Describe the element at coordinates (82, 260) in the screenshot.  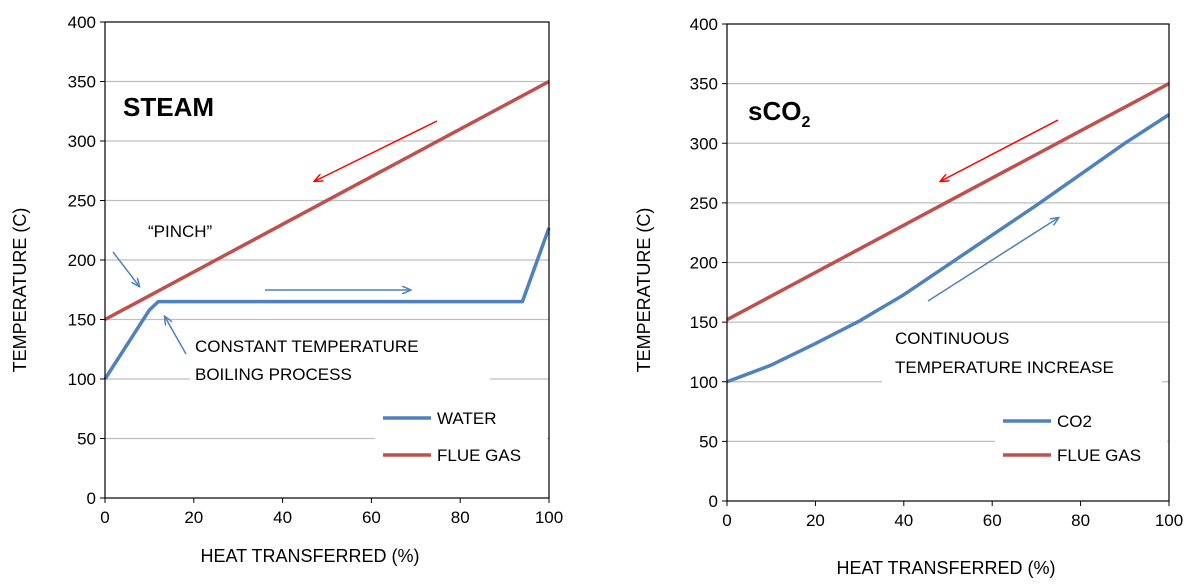
I see `steam-y-tick-label: 200` at that location.